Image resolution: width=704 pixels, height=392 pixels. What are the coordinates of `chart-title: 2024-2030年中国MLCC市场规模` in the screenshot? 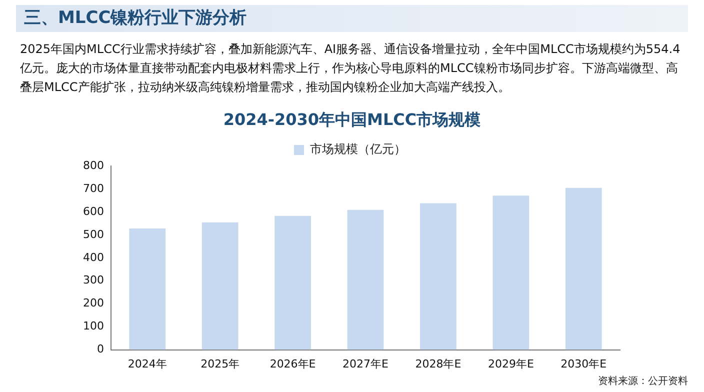 It's located at (352, 120).